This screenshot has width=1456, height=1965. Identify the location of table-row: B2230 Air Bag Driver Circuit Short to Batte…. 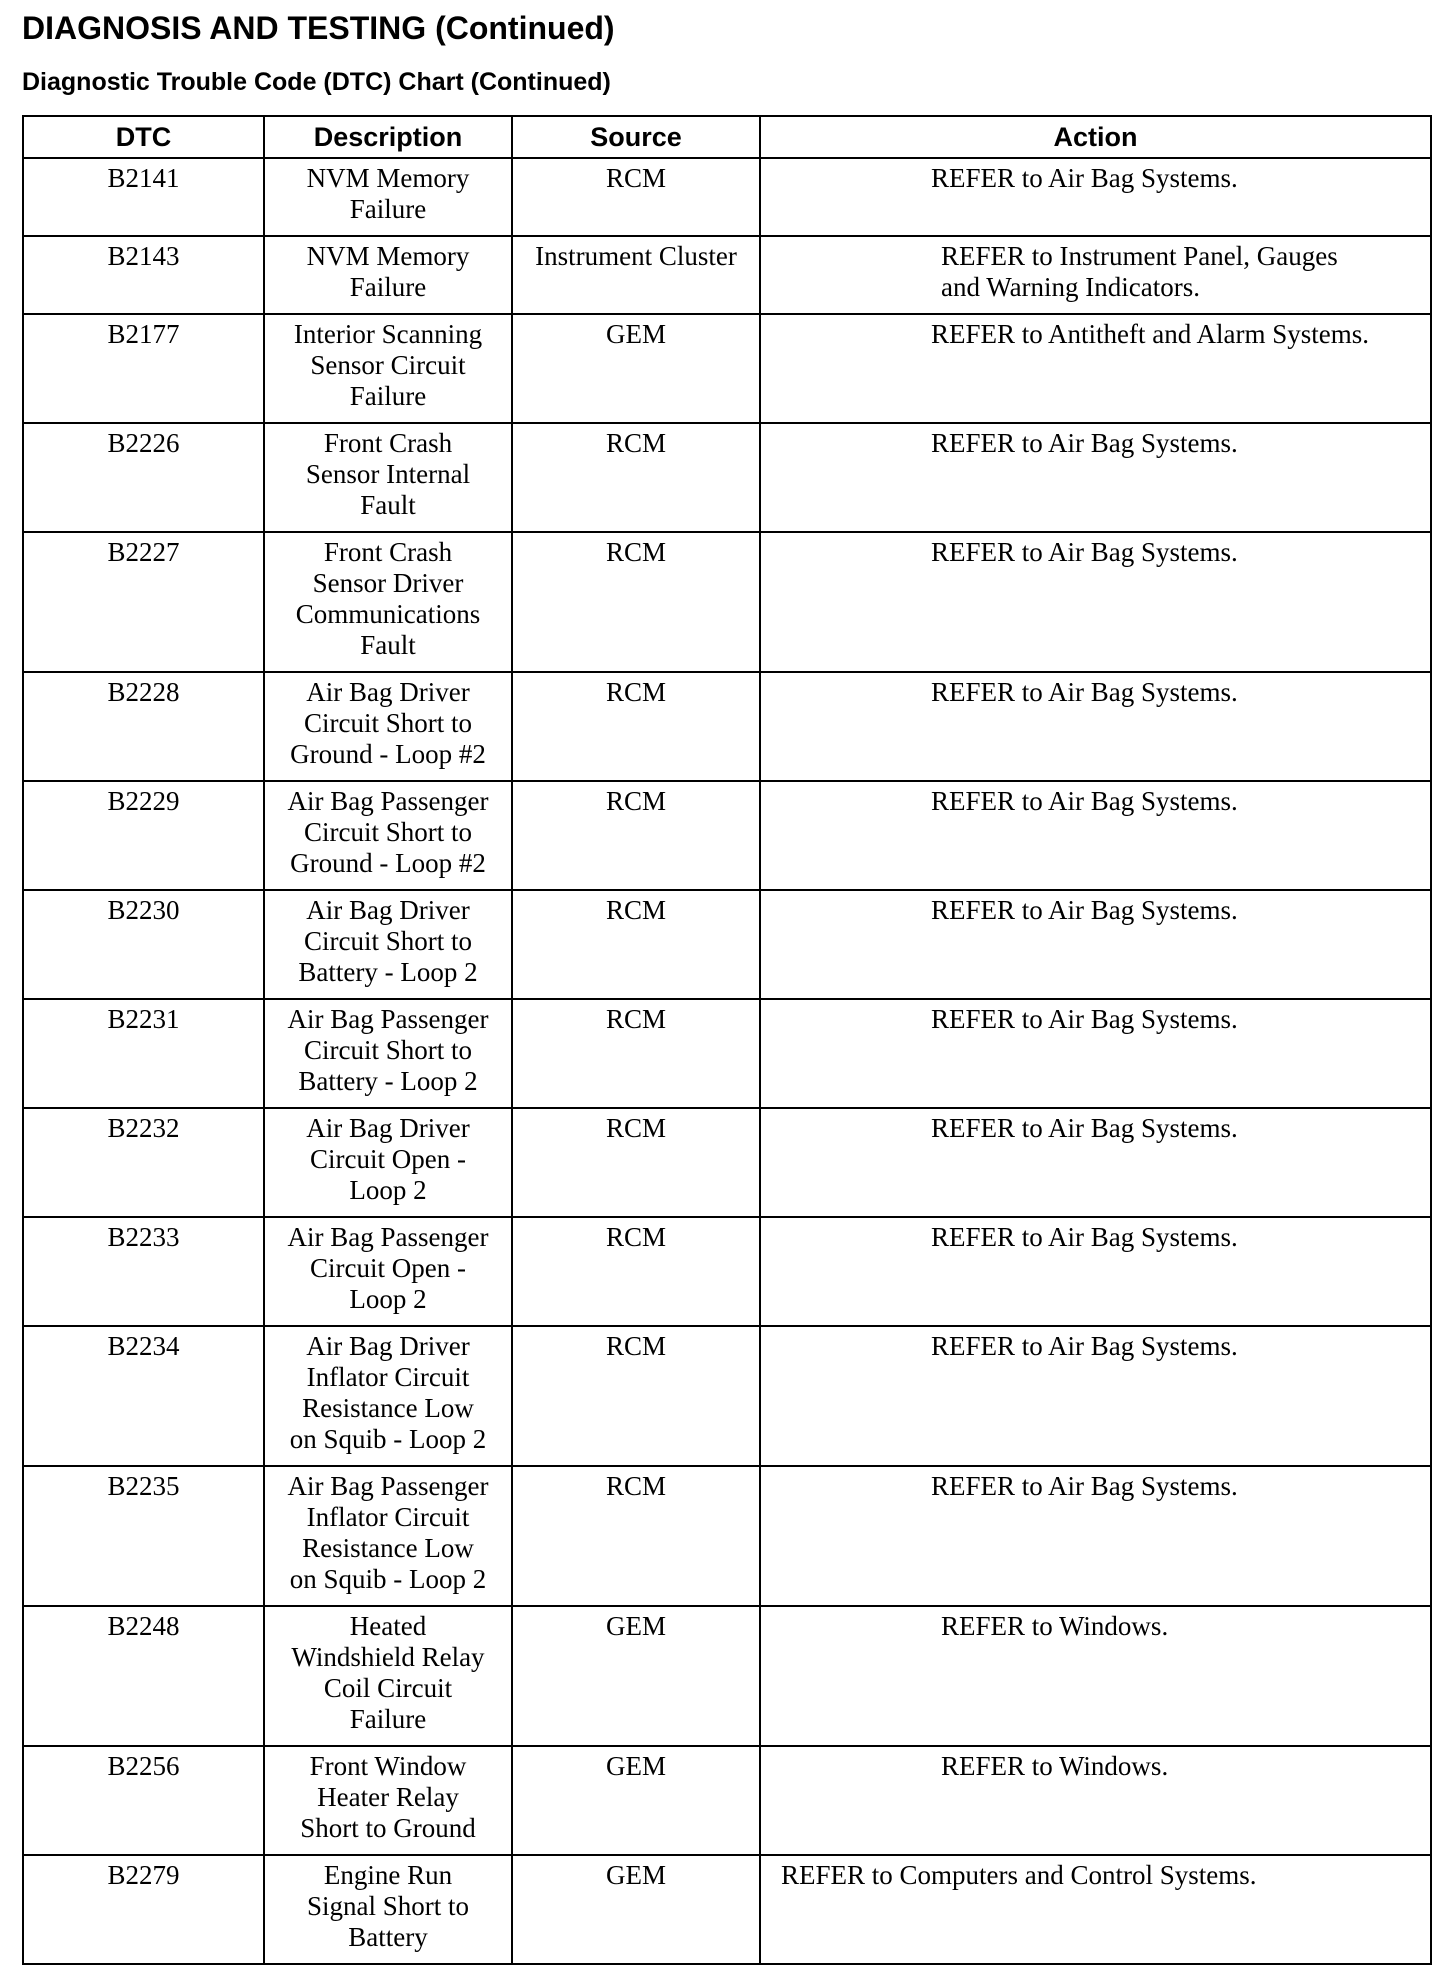
(727, 944).